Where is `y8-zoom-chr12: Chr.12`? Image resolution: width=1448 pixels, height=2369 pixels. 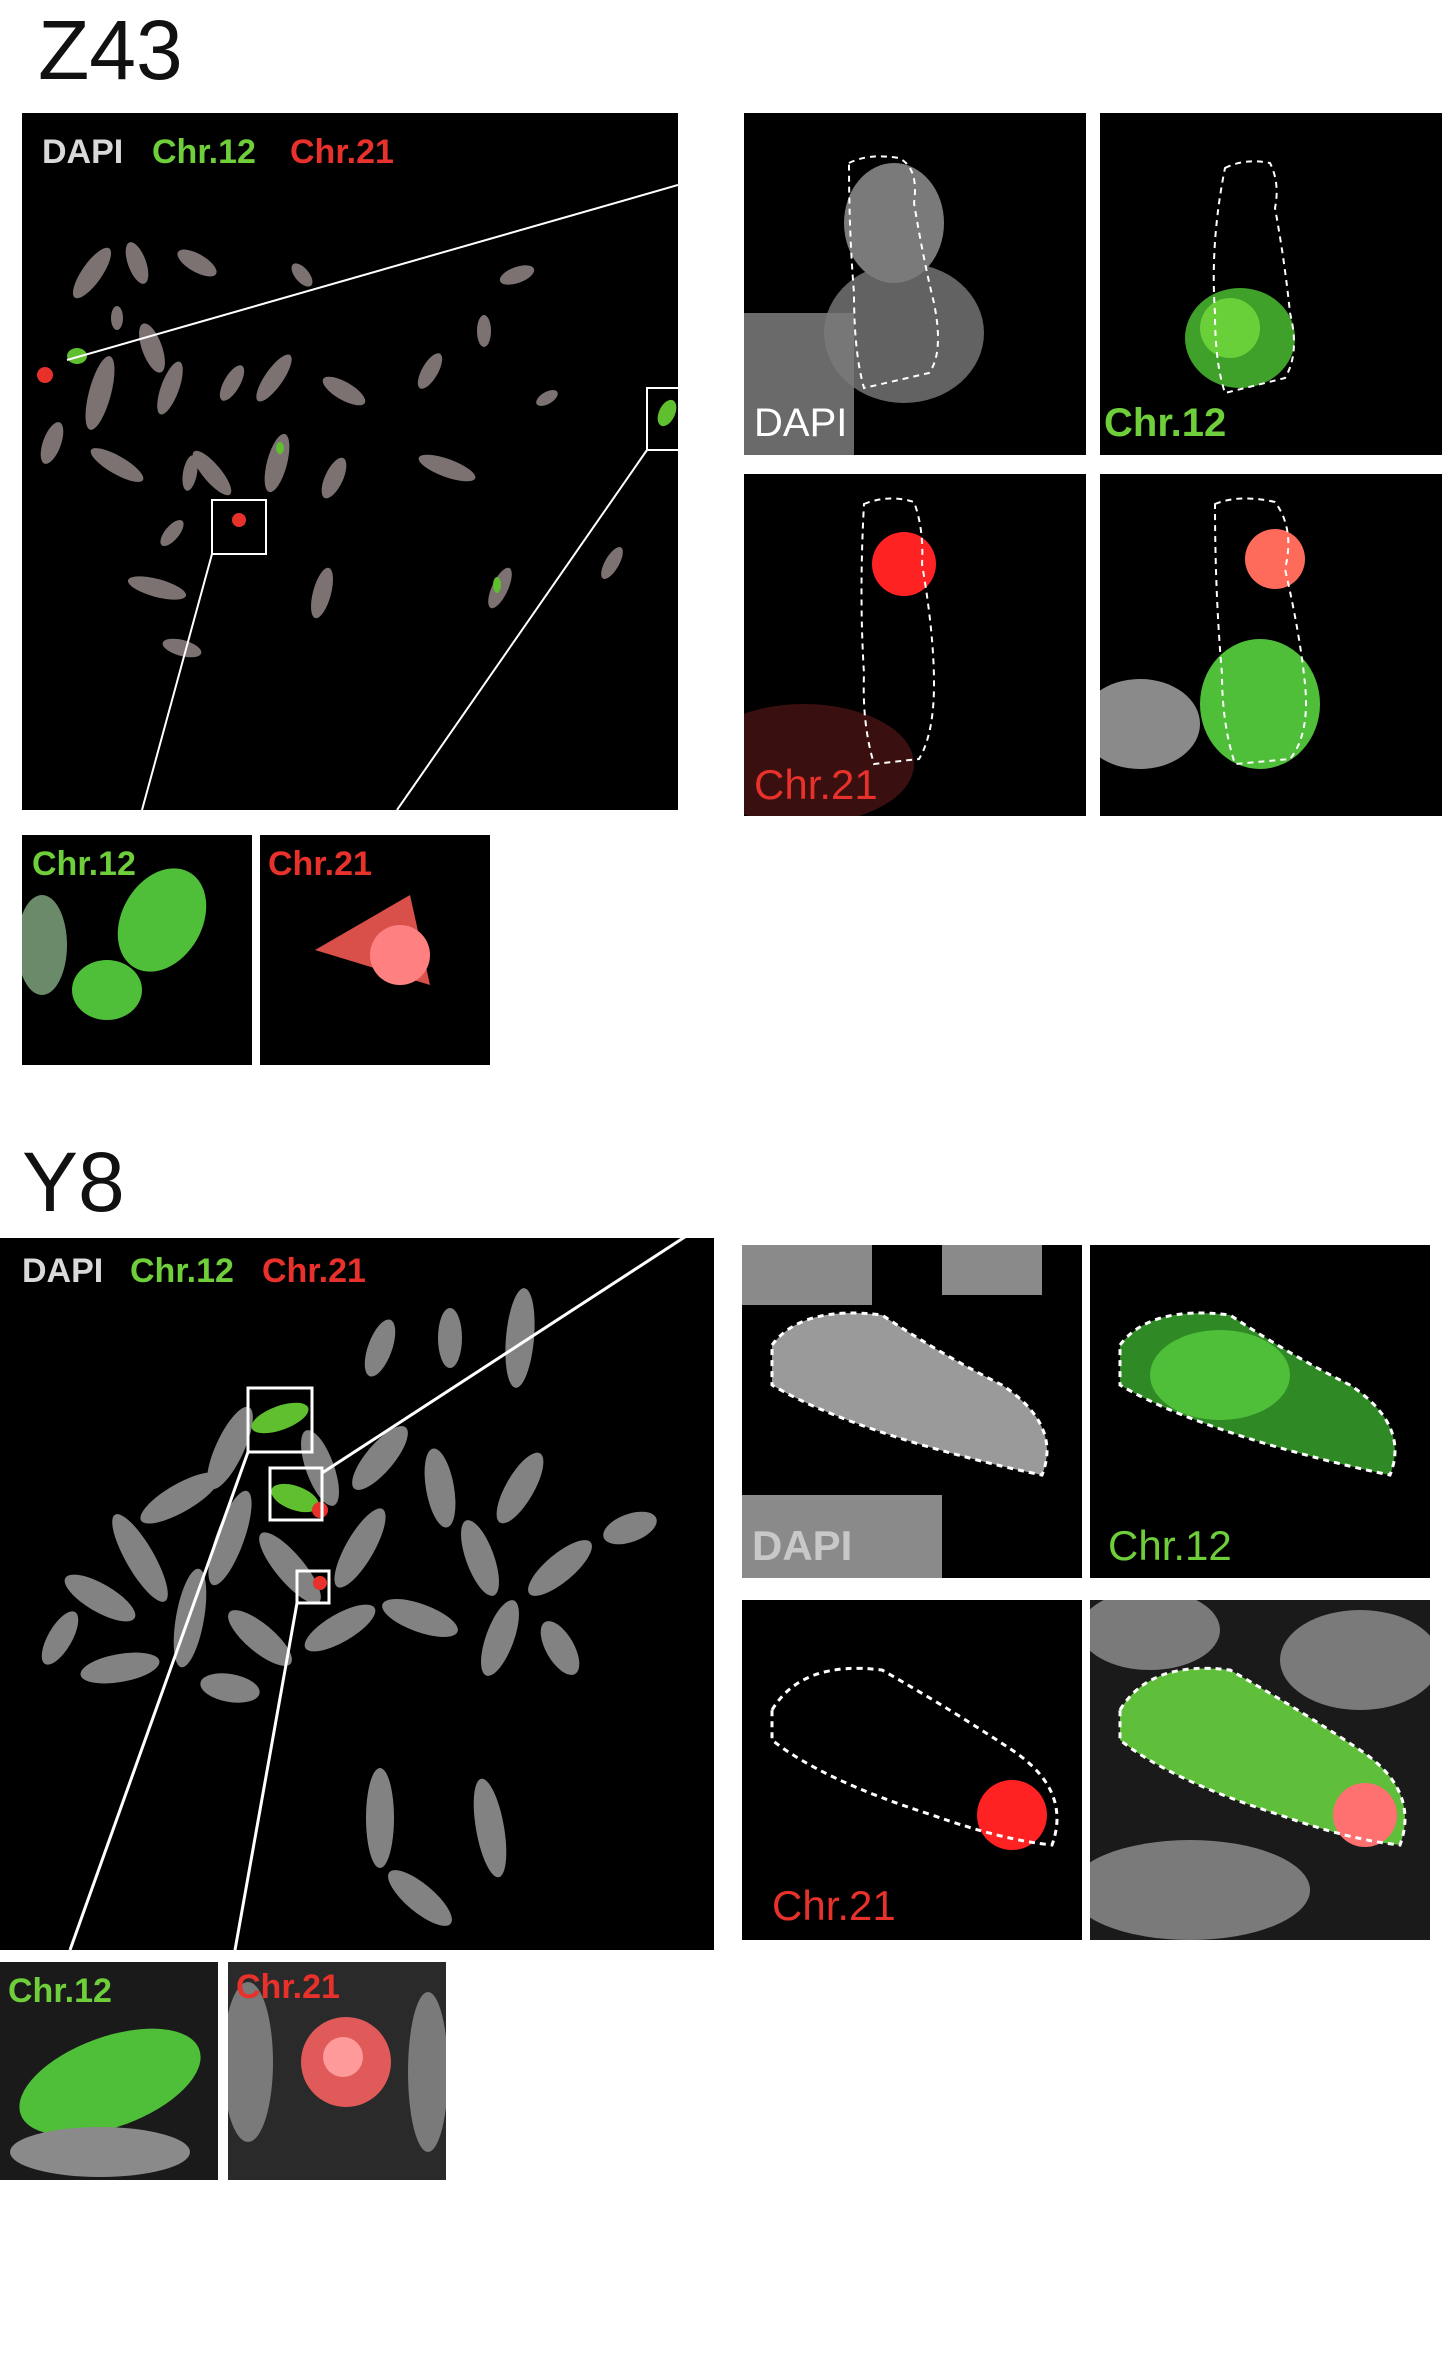
y8-zoom-chr12: Chr.12 is located at coordinates (1260, 1411).